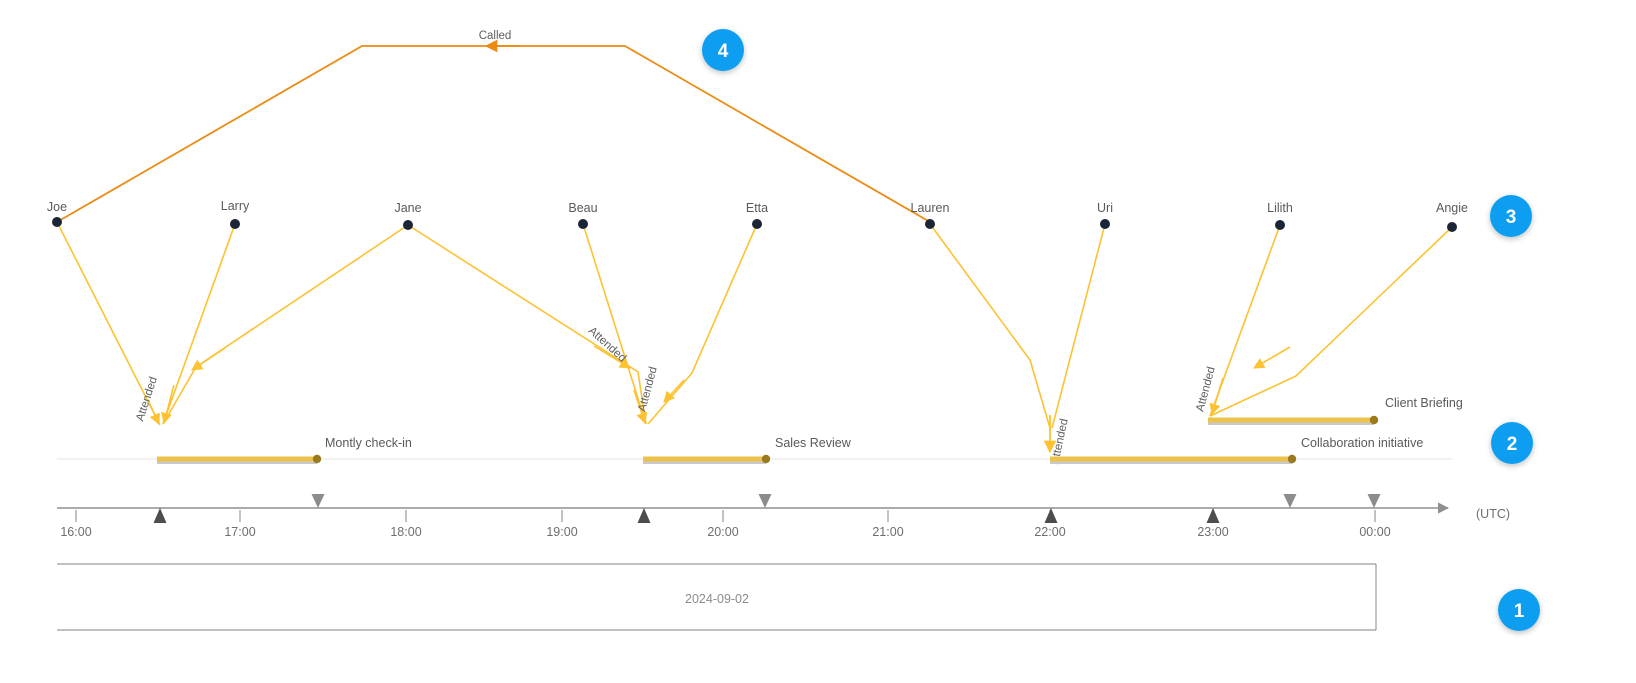  I want to click on event-label-sales-review: Sales Review, so click(813, 443).